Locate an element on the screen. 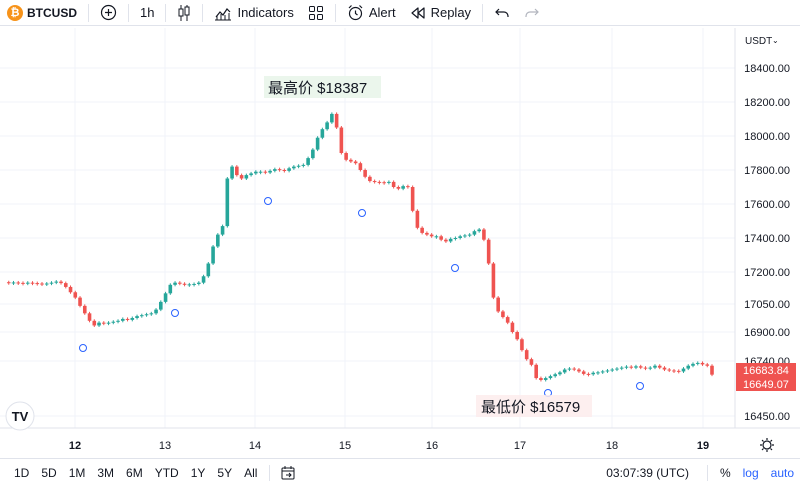  indicators-button: Indicators is located at coordinates (253, 13).